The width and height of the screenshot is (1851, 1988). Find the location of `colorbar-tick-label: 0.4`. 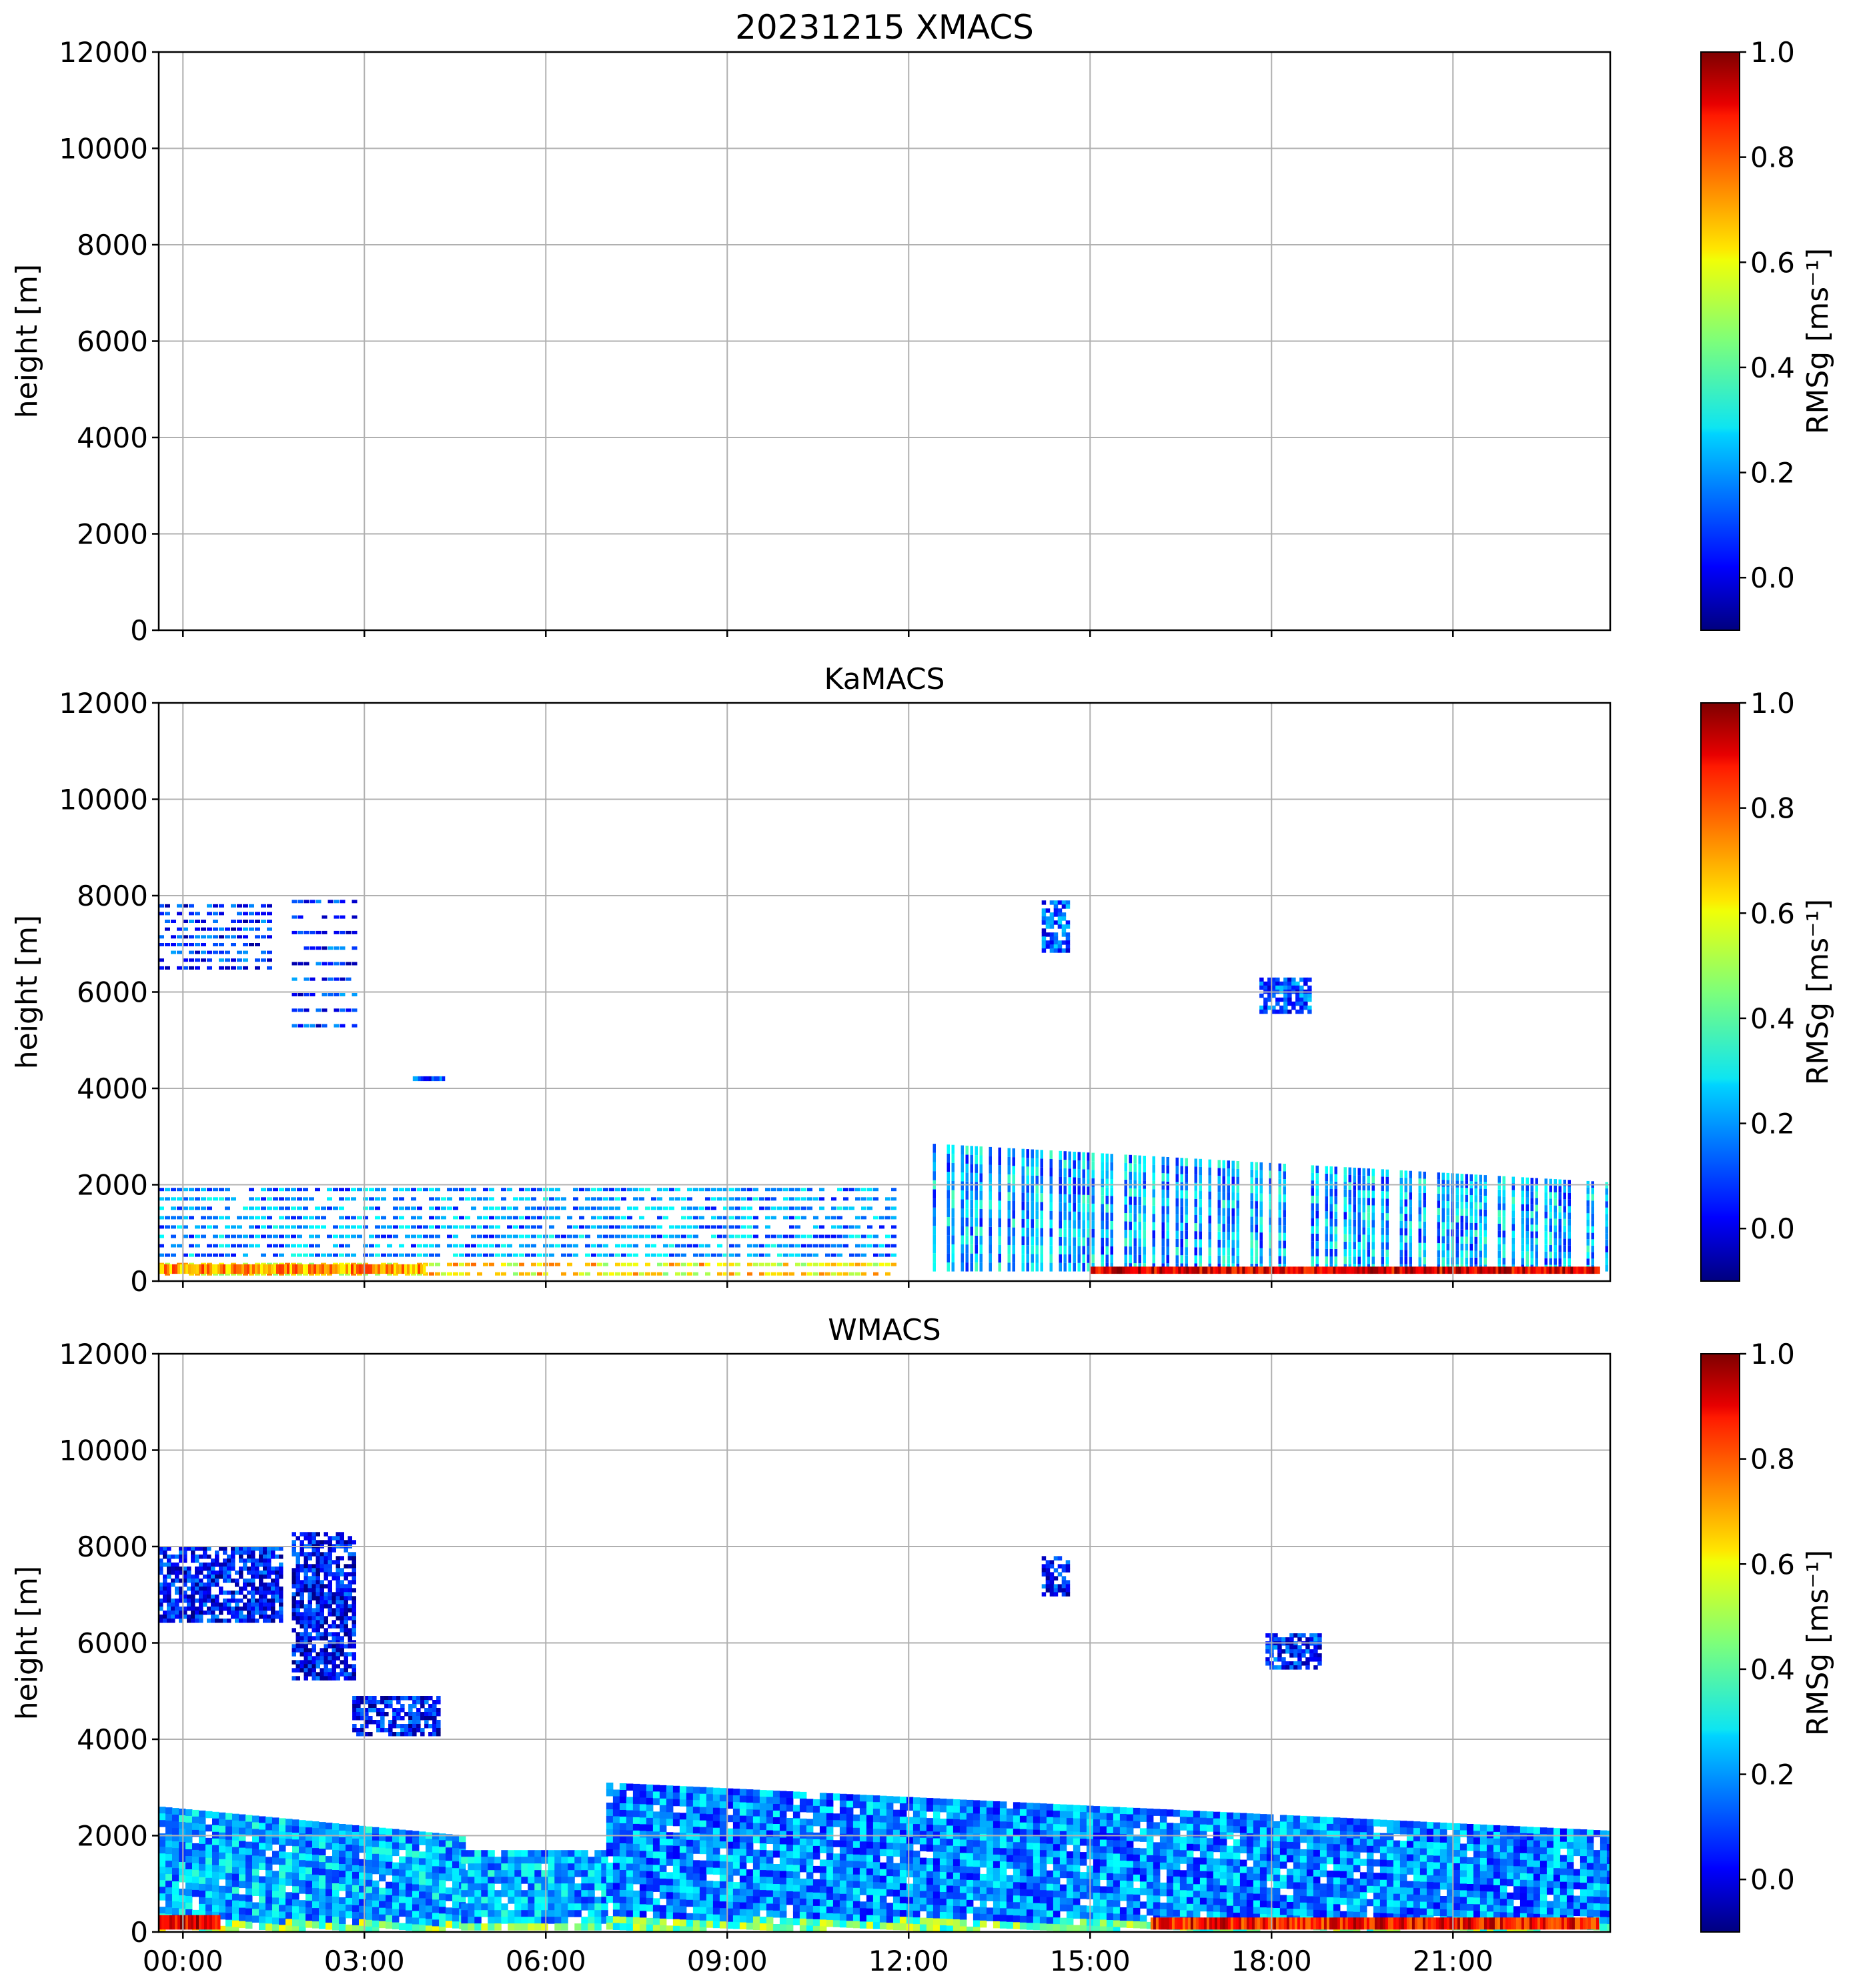

colorbar-tick-label: 0.4 is located at coordinates (1772, 367).